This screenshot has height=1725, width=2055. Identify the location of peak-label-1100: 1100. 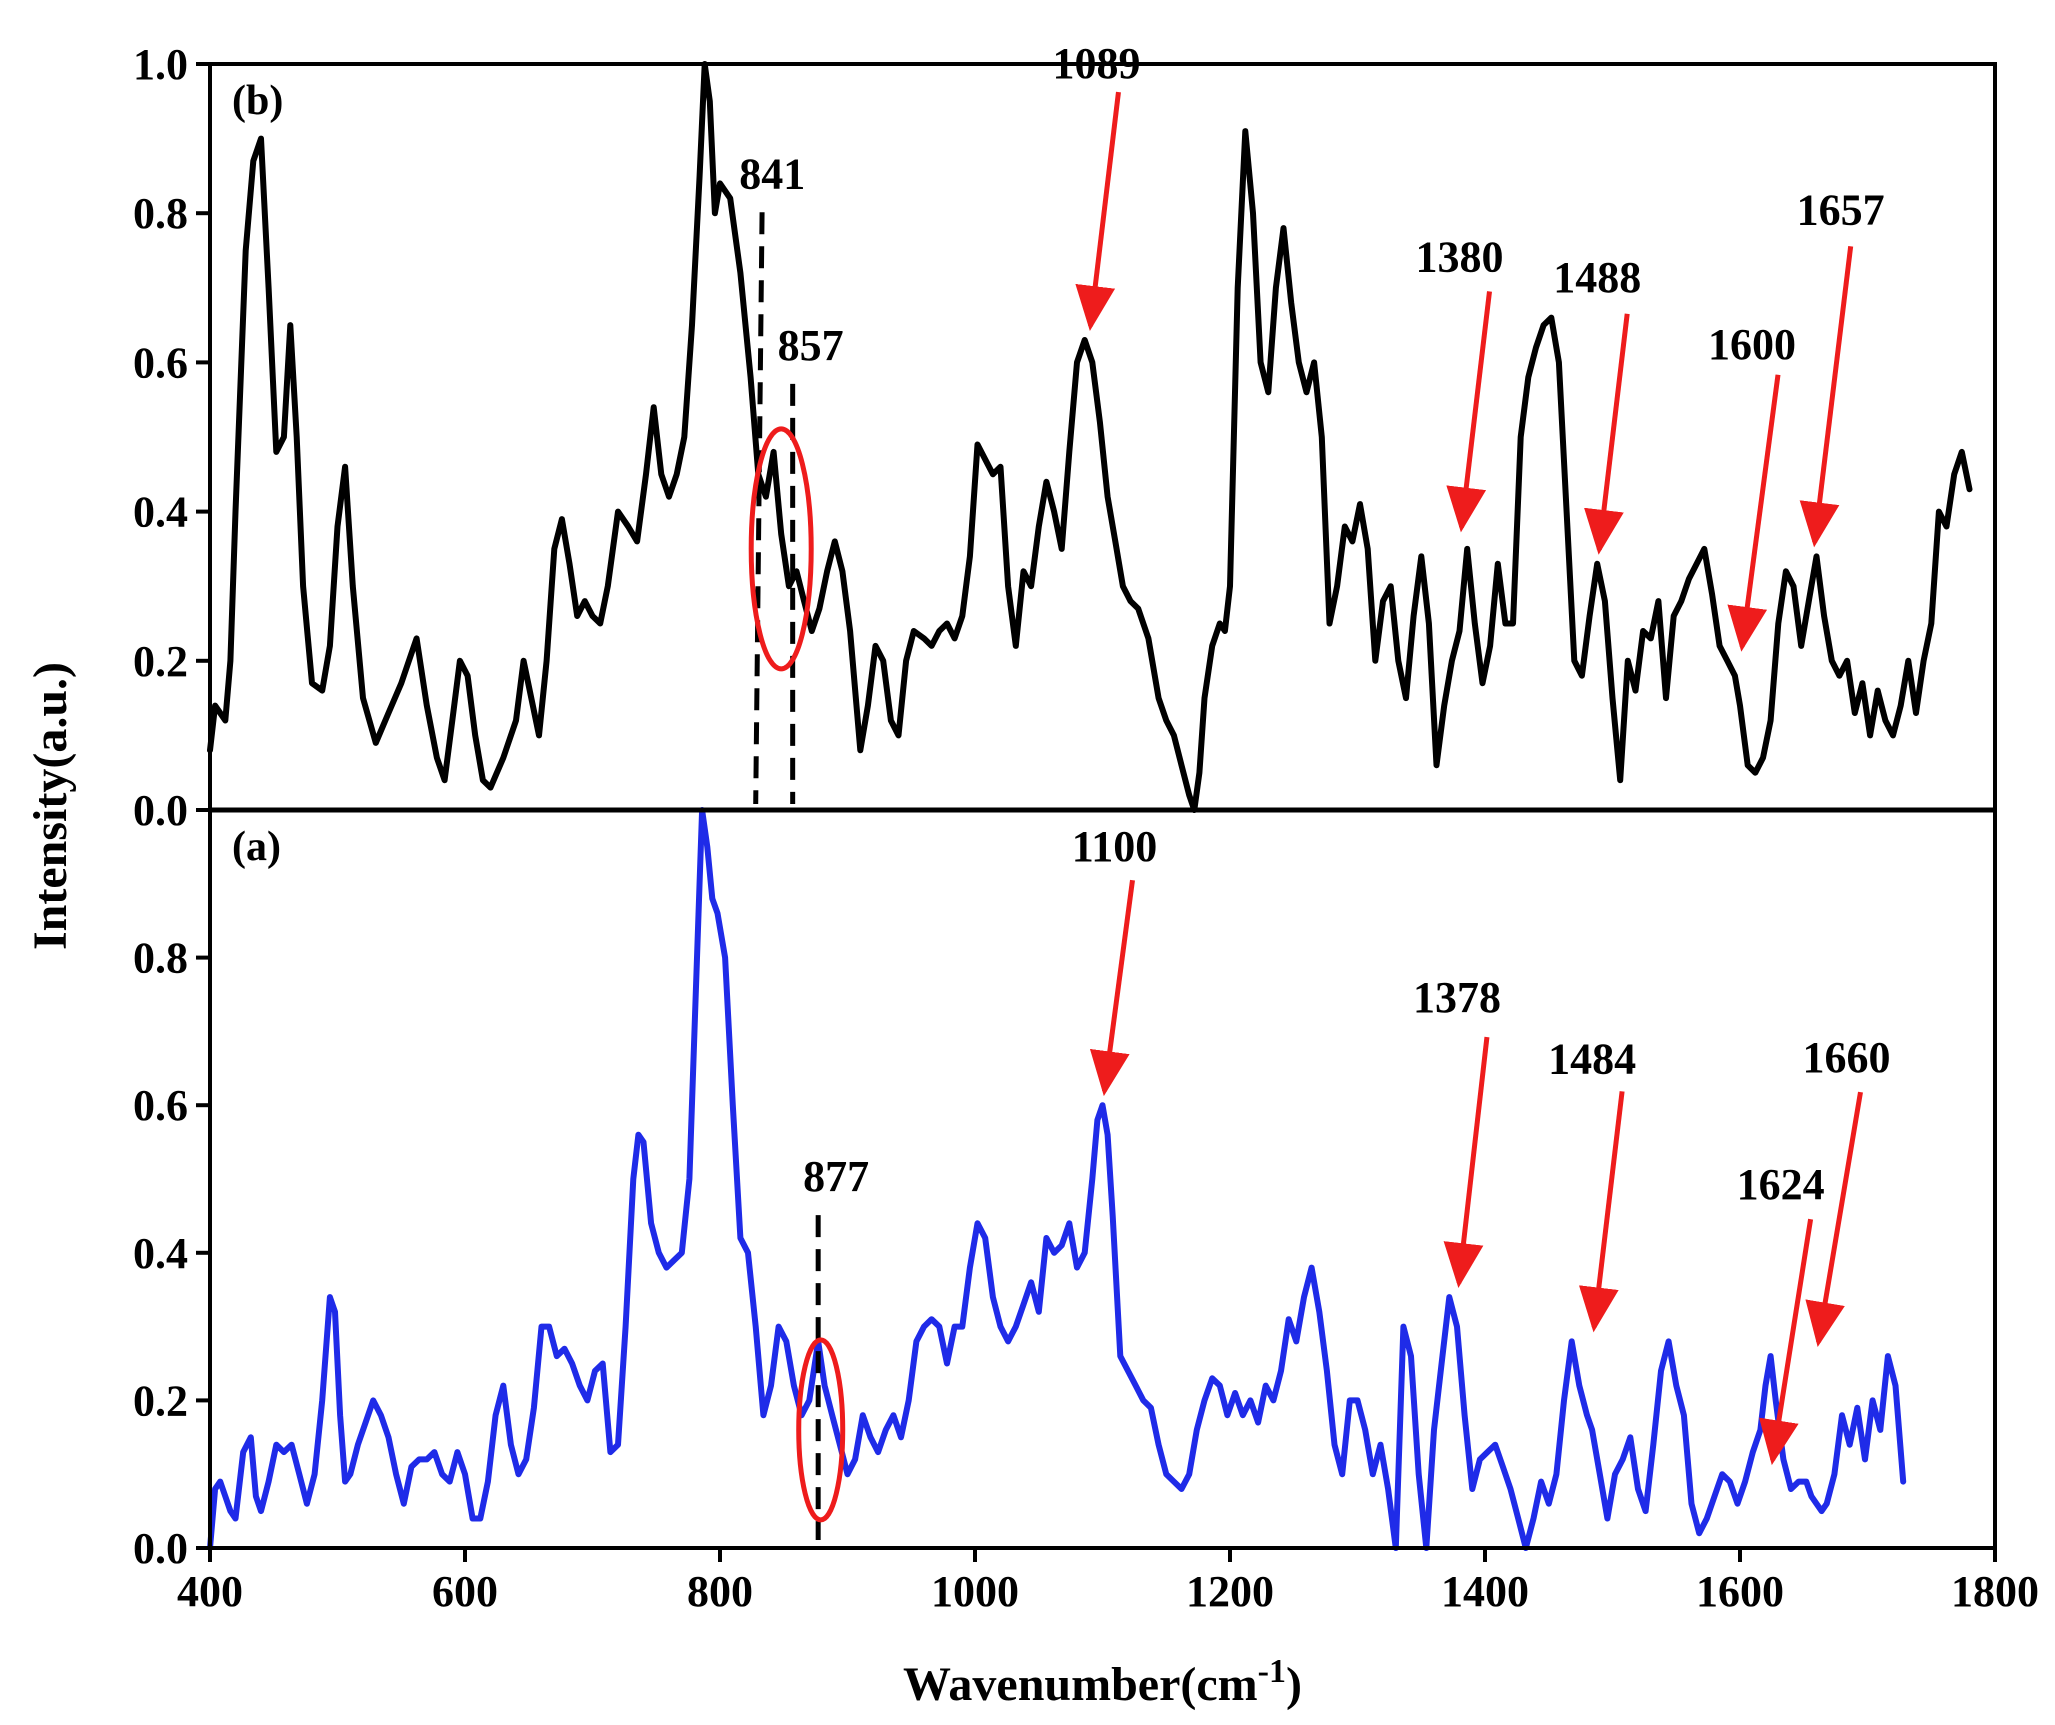
(1115, 846).